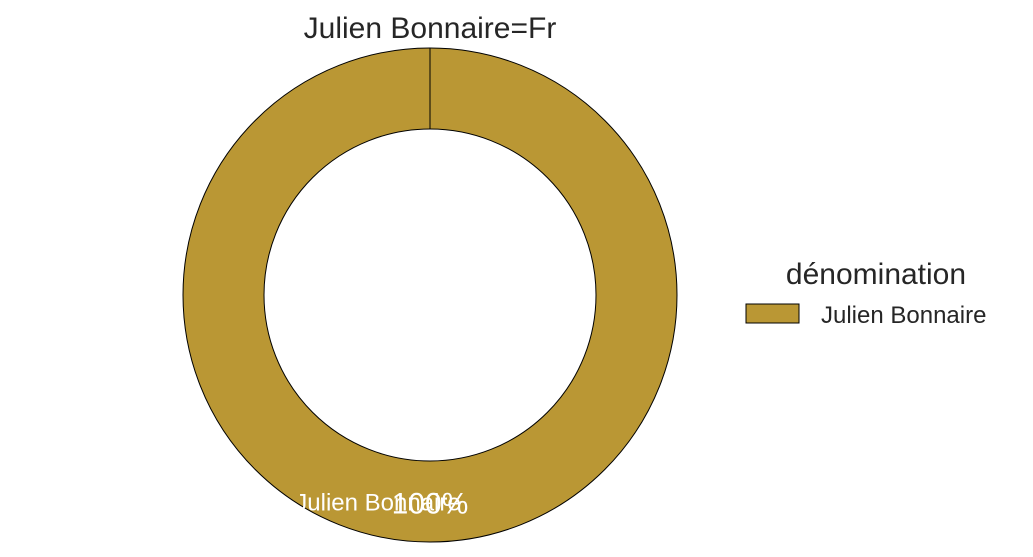  I want to click on chart-title: Julien Bonnaire=Fr, so click(430, 28).